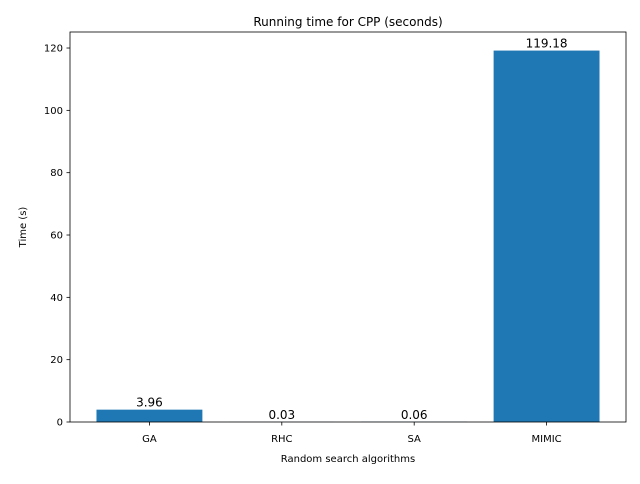  What do you see at coordinates (281, 415) in the screenshot?
I see `data-label-rhc: 0.03` at bounding box center [281, 415].